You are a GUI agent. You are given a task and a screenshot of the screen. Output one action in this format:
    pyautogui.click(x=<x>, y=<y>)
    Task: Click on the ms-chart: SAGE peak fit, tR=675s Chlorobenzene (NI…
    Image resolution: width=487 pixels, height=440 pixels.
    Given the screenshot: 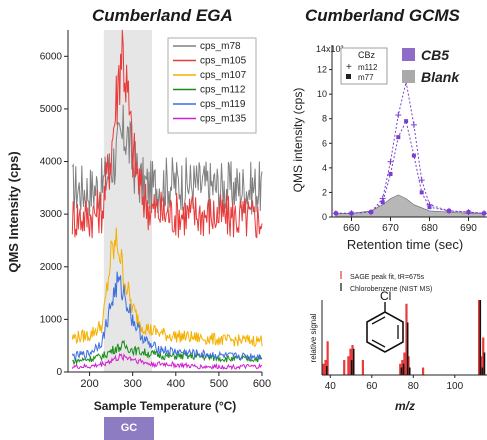 What is the action you would take?
    pyautogui.click(x=398, y=342)
    